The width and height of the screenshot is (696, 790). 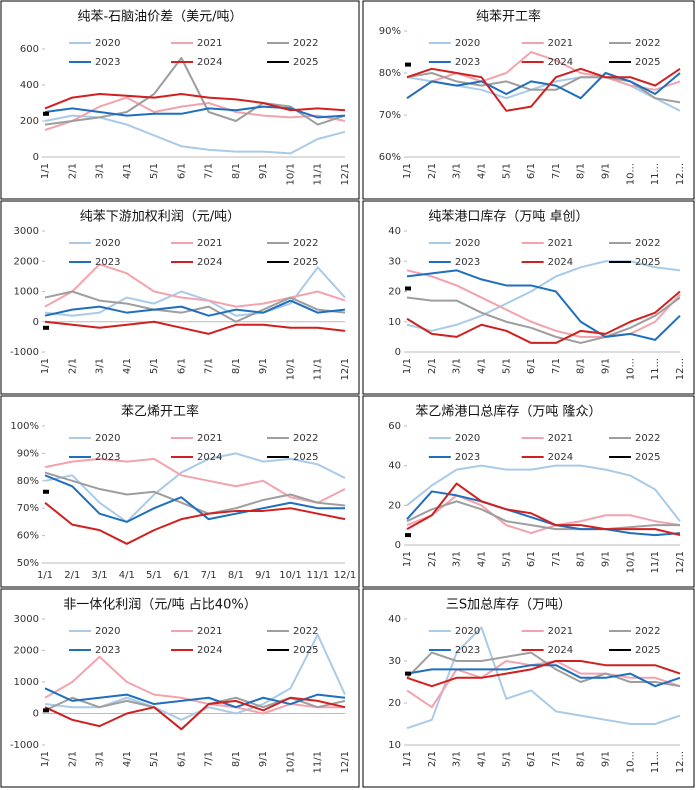 What do you see at coordinates (508, 17) in the screenshot?
I see `chart-title: 纯苯开工率` at bounding box center [508, 17].